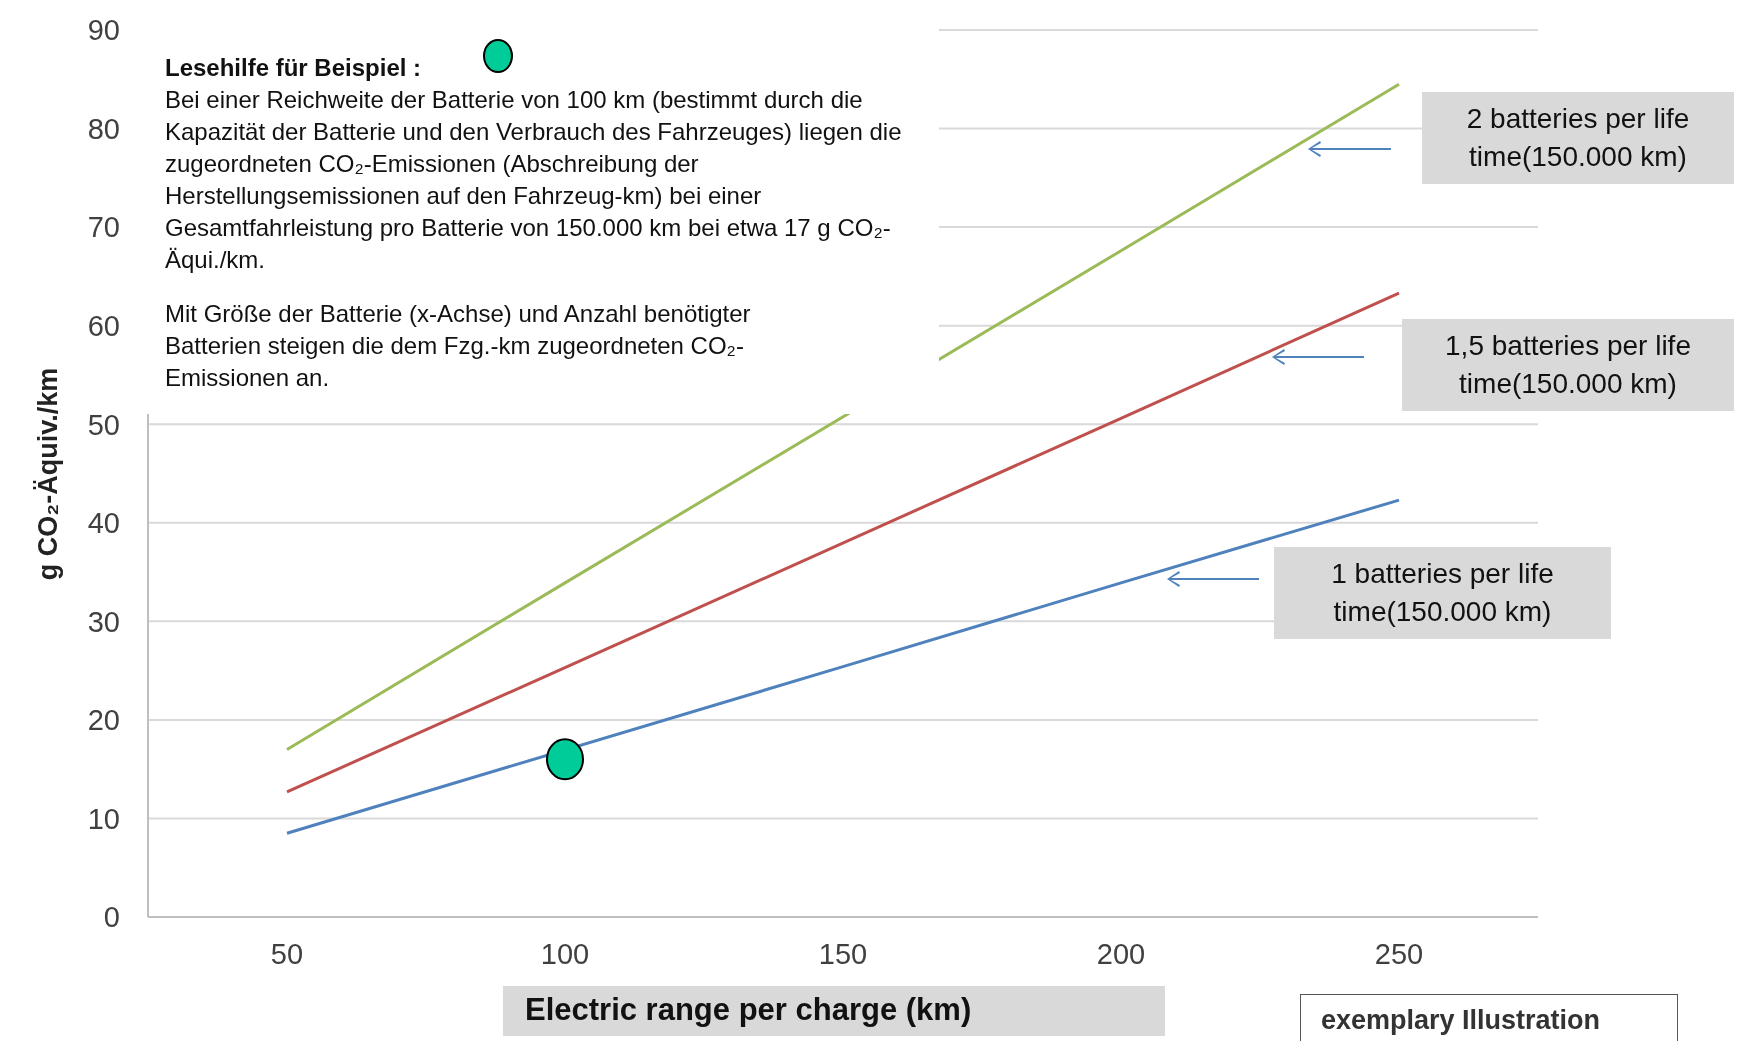  What do you see at coordinates (103, 227) in the screenshot?
I see `y-tick-label: 70` at bounding box center [103, 227].